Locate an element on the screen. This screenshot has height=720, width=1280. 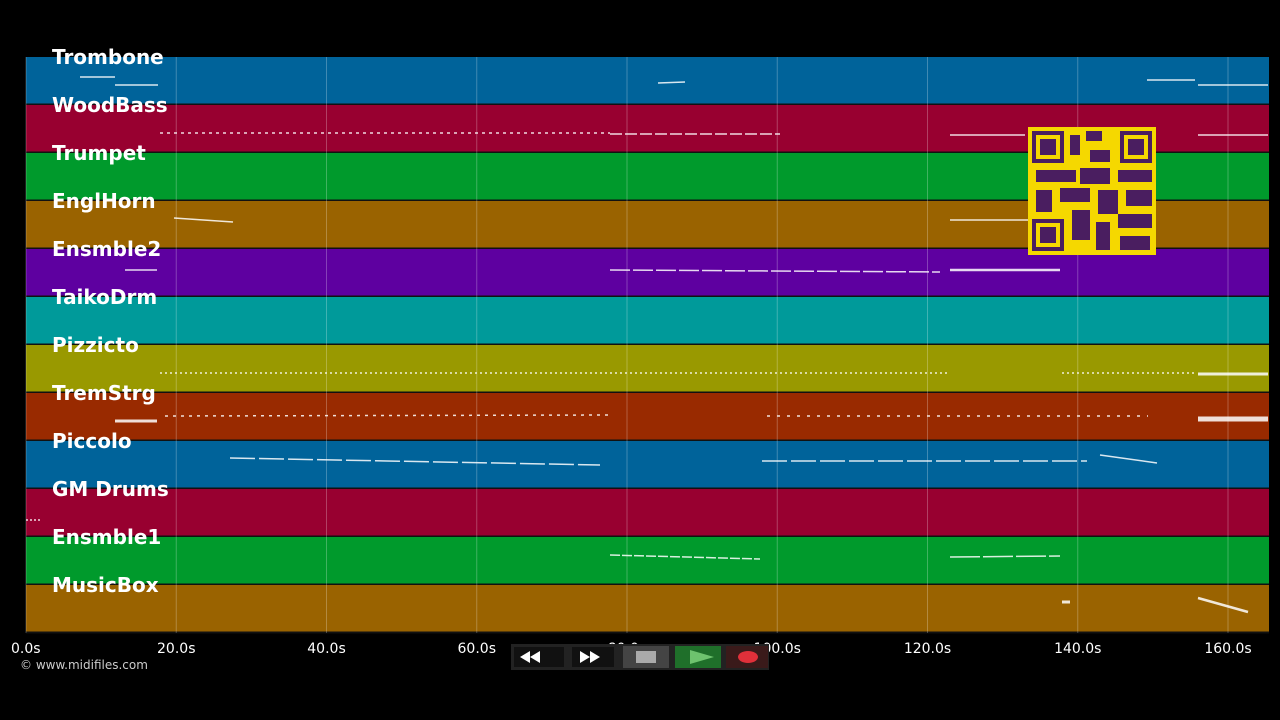
forward-button is located at coordinates (593, 657).